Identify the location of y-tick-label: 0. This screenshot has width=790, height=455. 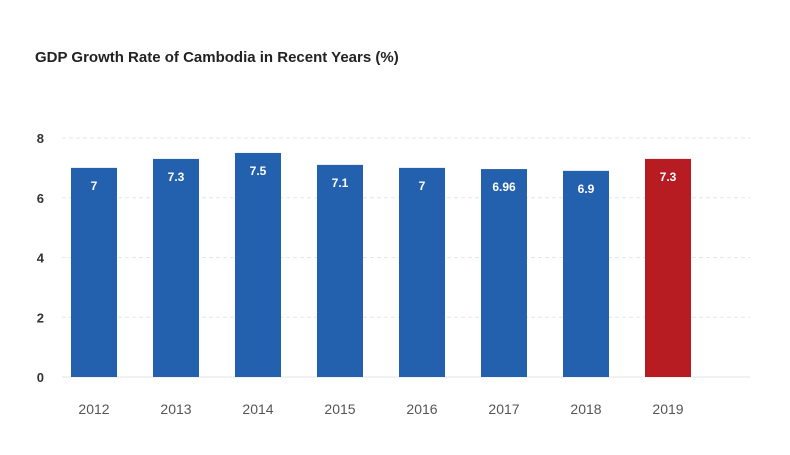
(40, 377).